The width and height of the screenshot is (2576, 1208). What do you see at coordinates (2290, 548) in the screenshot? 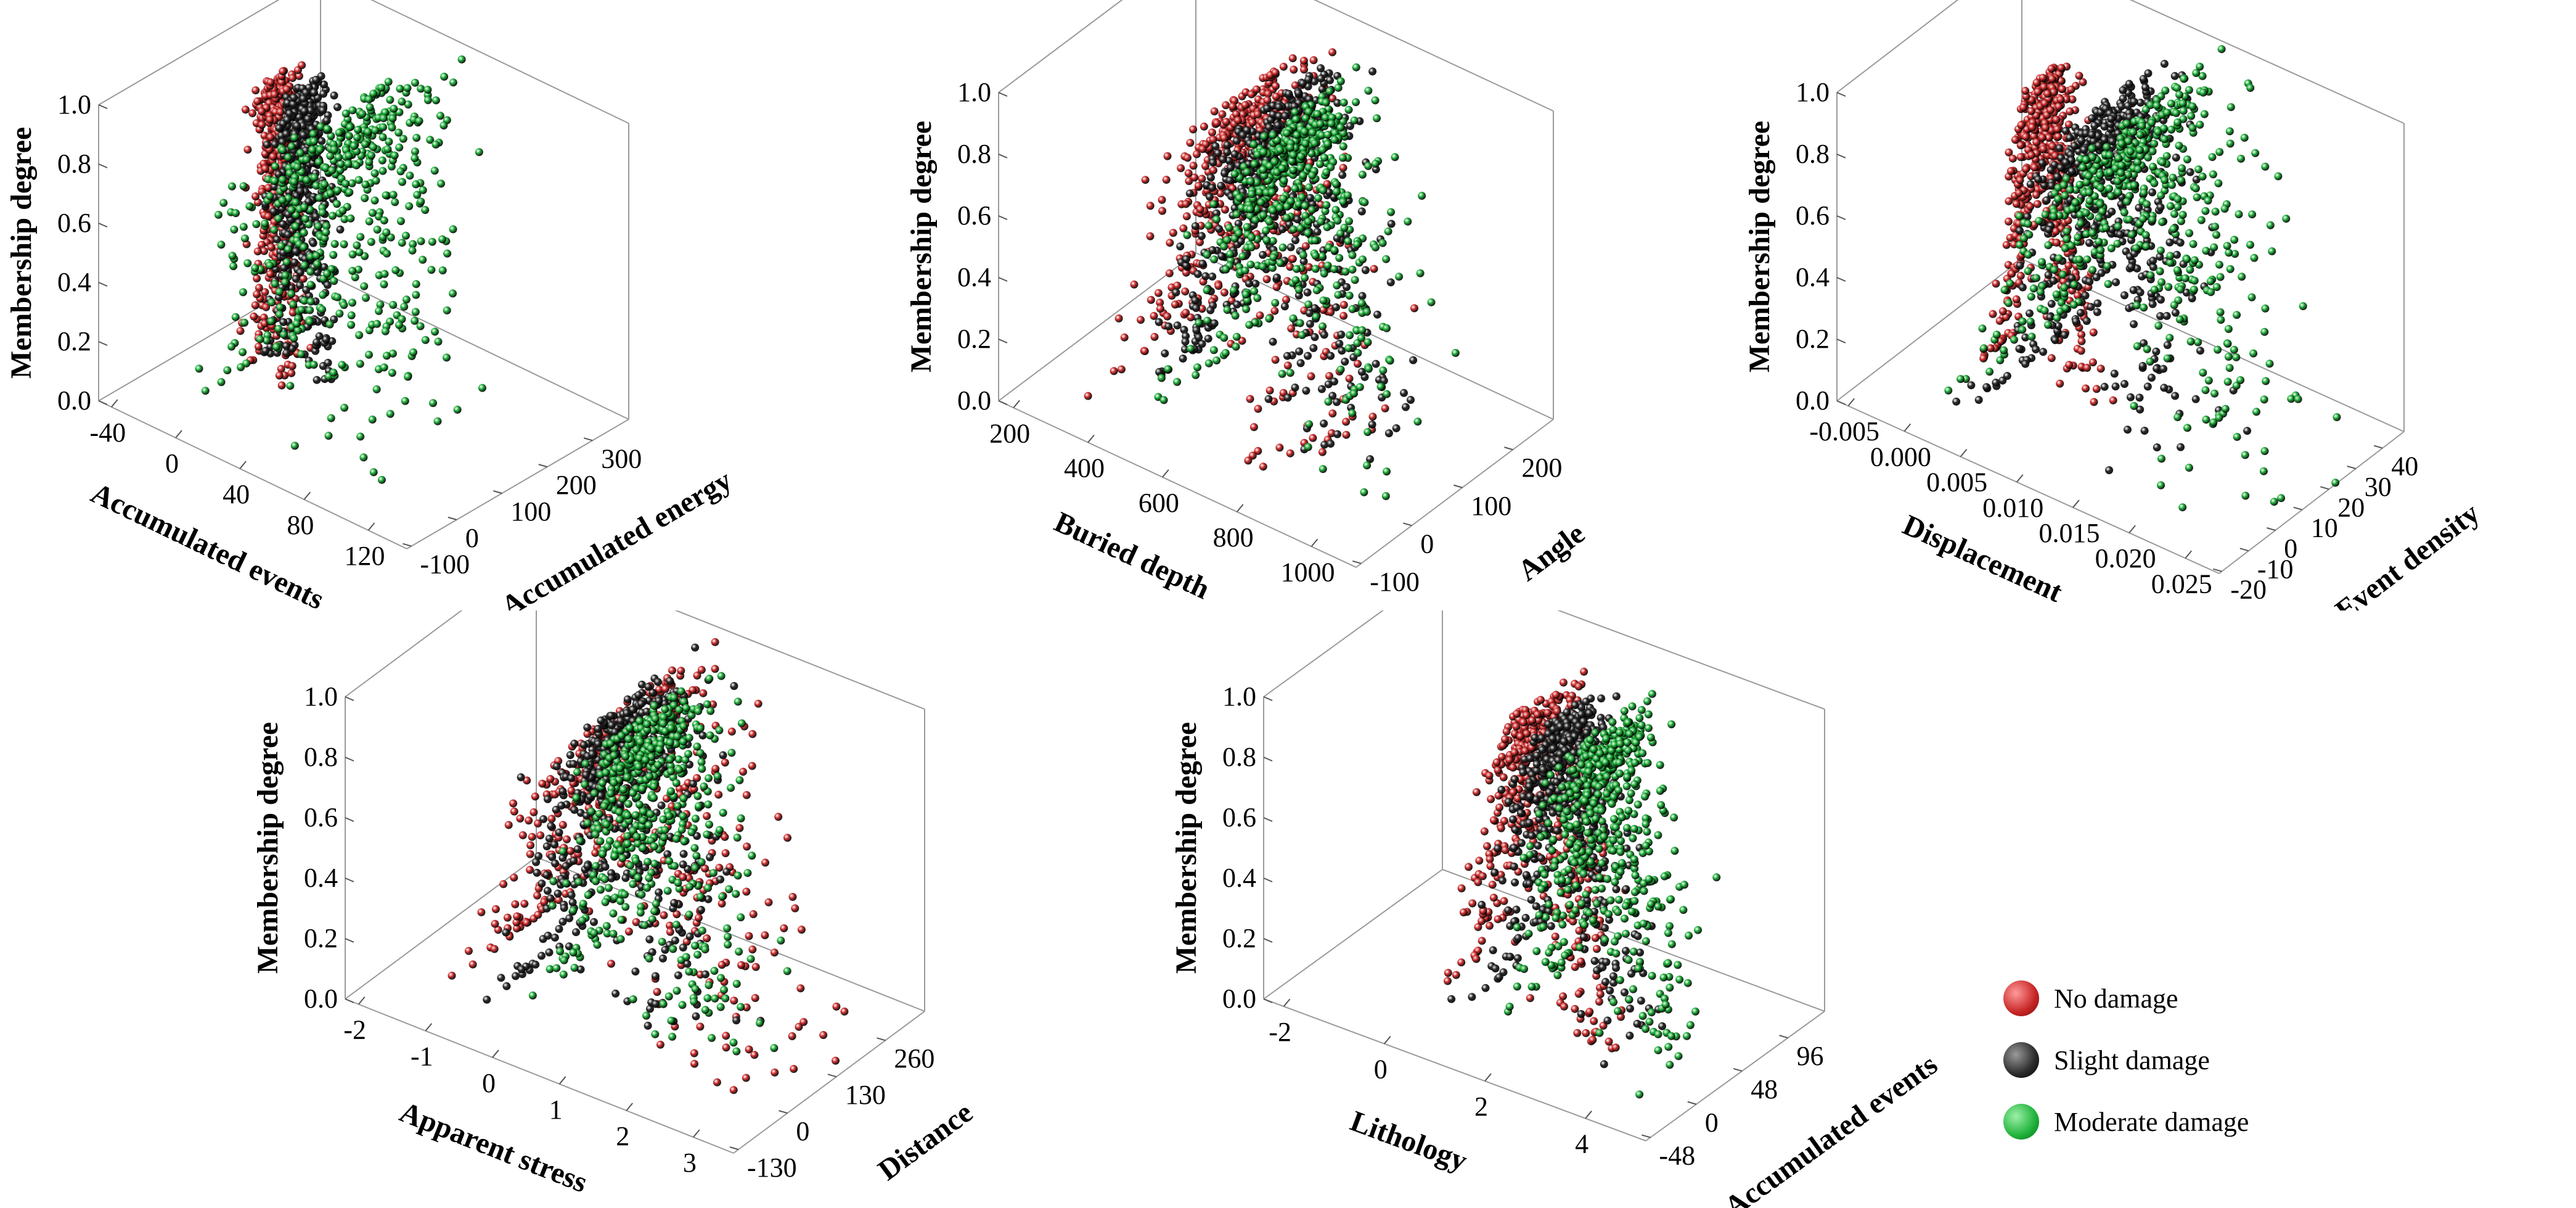
I see `y-tick-label: 0` at bounding box center [2290, 548].